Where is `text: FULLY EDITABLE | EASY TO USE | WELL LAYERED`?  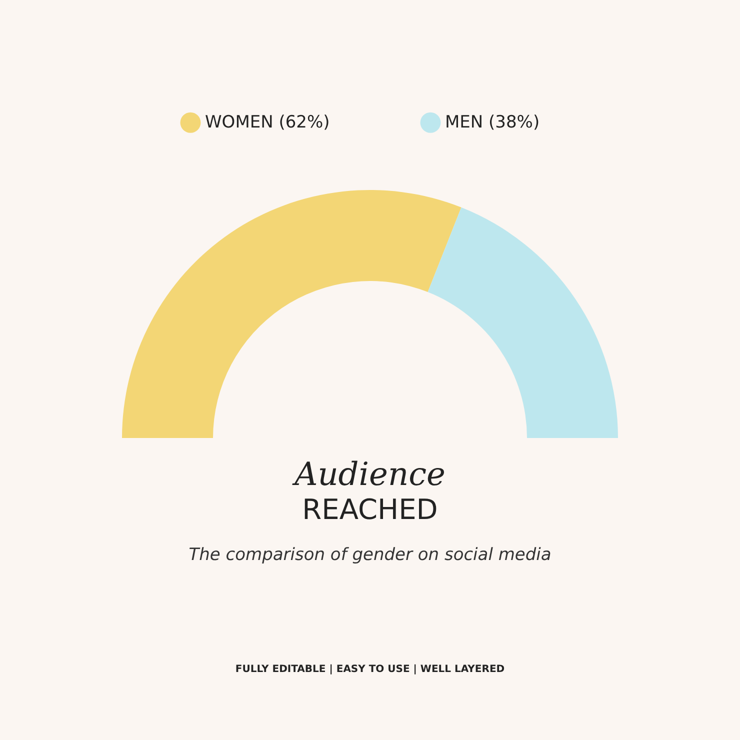 text: FULLY EDITABLE | EASY TO USE | WELL LAYERED is located at coordinates (370, 669).